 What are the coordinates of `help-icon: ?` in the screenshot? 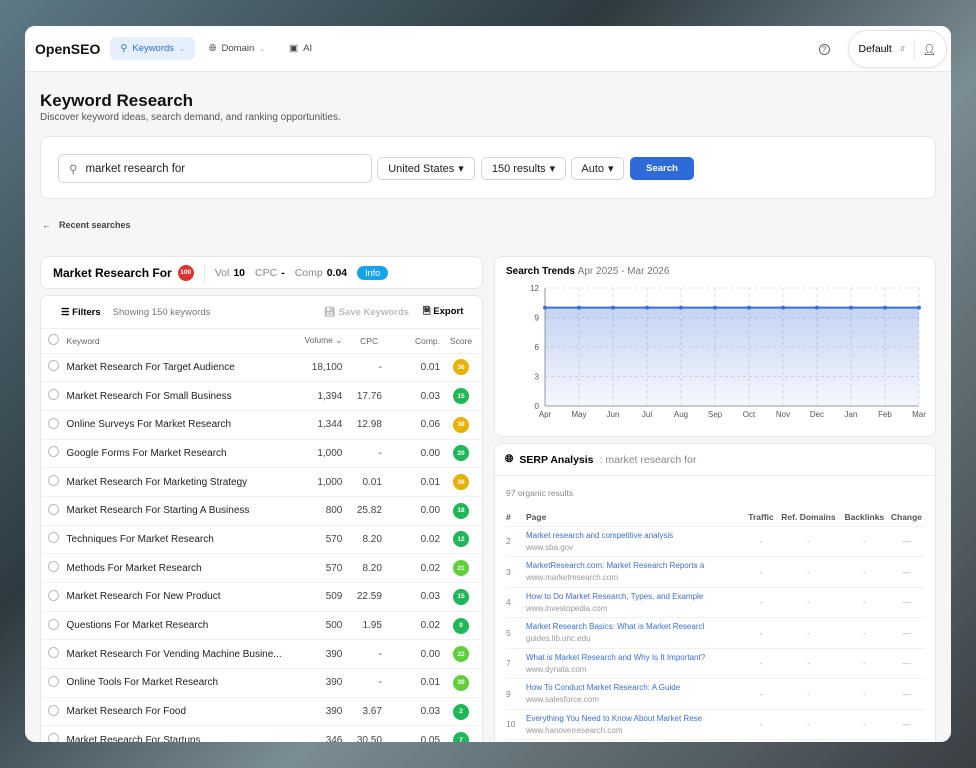 It's located at (824, 49).